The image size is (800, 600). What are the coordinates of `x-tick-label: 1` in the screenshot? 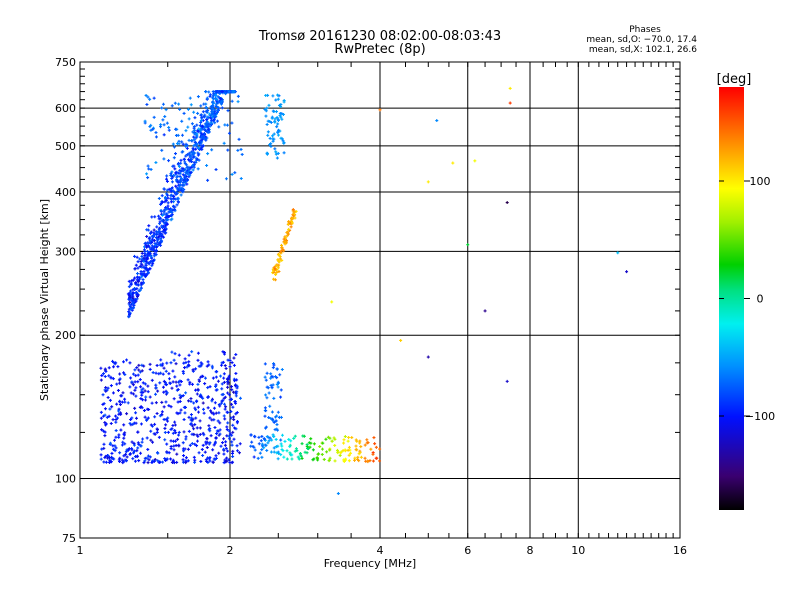 It's located at (80, 550).